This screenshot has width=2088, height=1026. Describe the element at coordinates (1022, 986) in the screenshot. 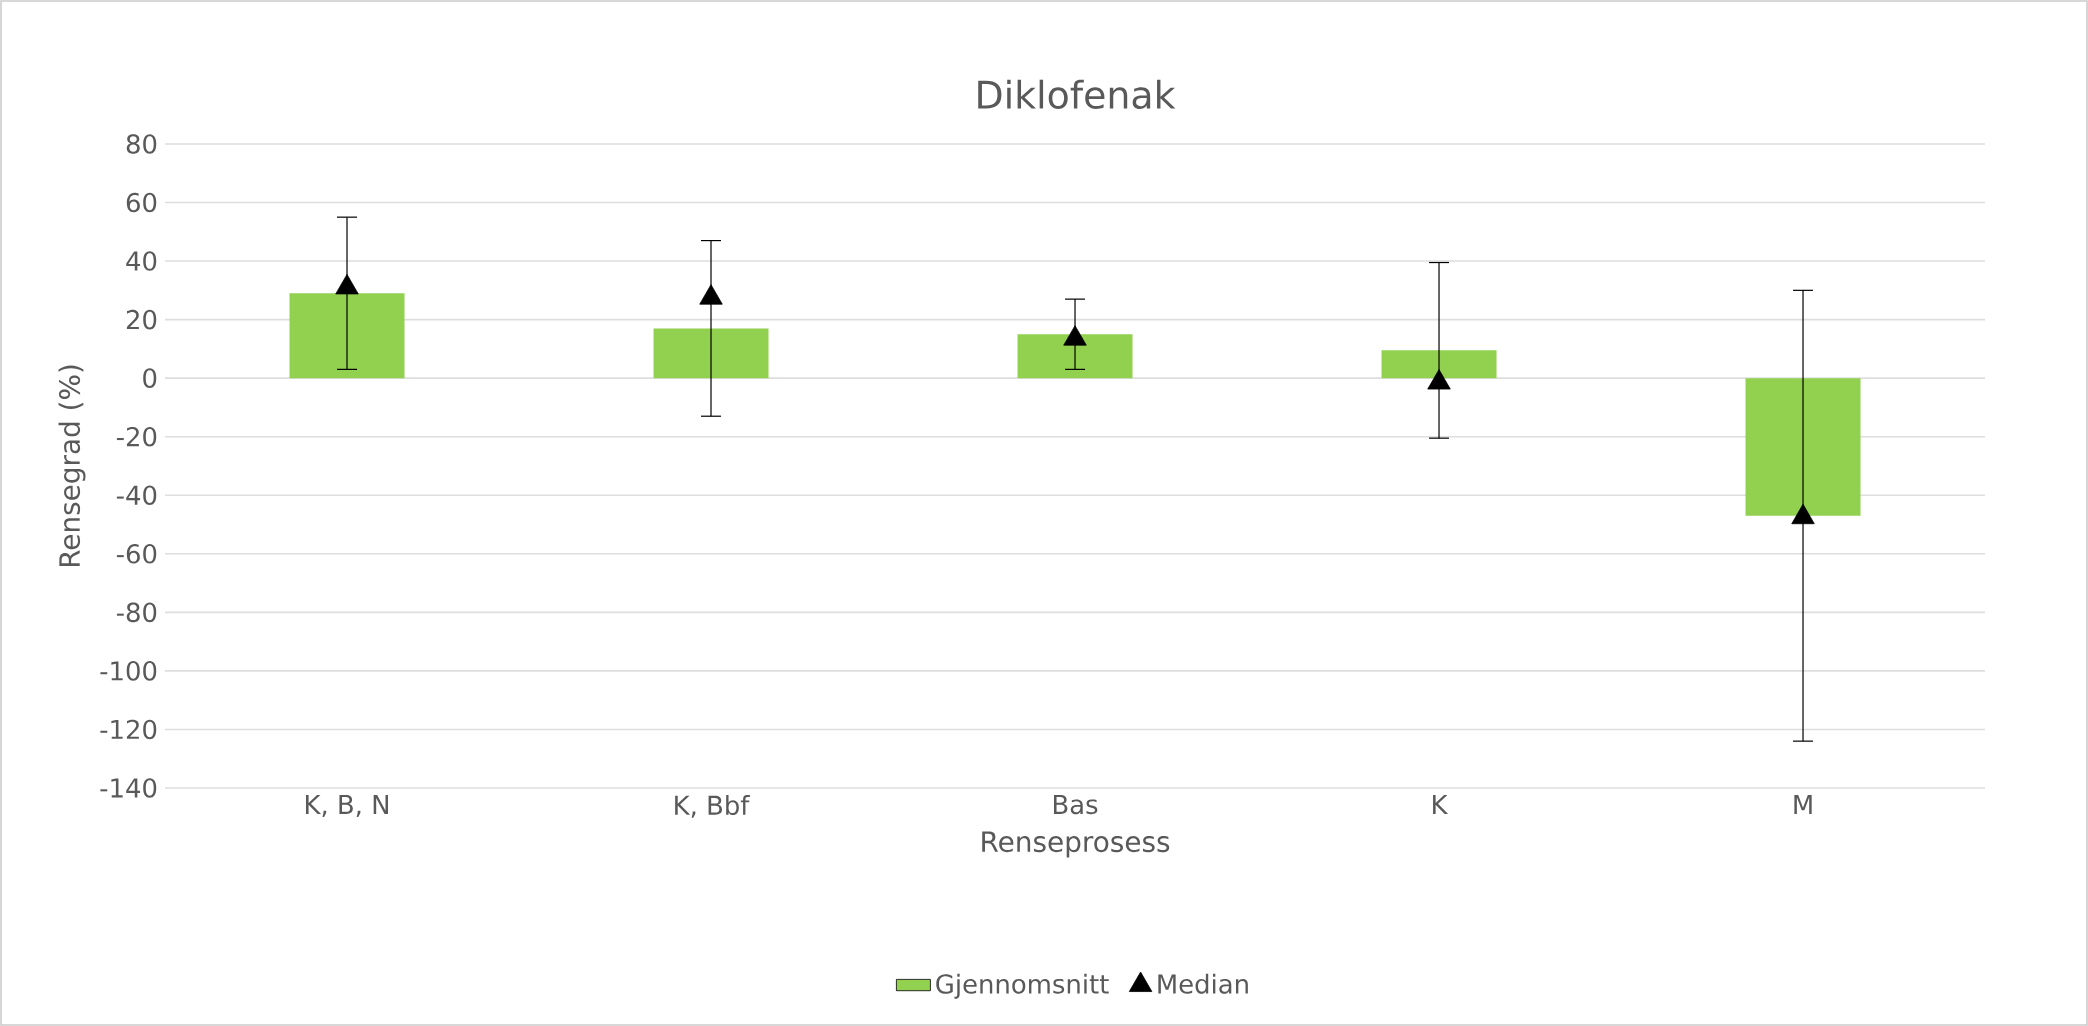

I see `legend-label: Gjennomsnitt` at that location.